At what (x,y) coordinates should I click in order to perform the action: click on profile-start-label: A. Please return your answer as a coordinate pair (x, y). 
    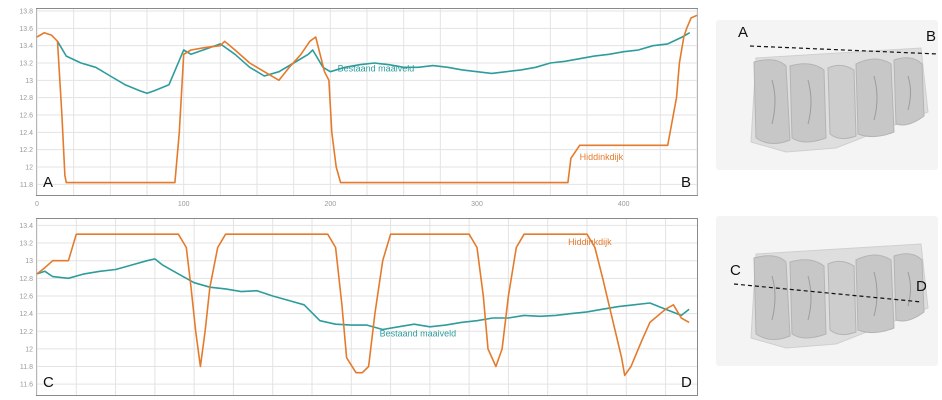
    Looking at the image, I should click on (48, 182).